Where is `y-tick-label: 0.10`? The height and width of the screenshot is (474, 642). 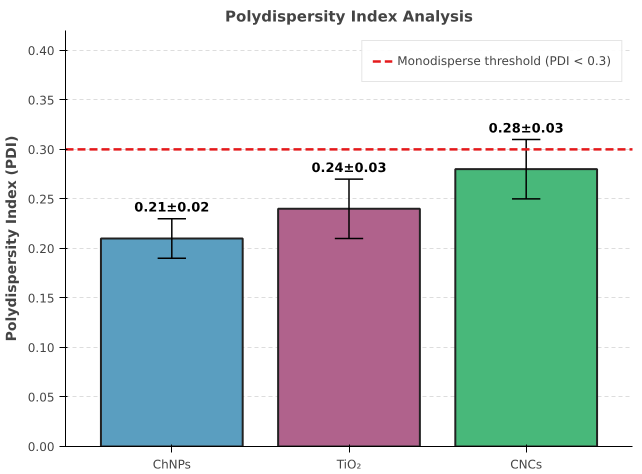
y-tick-label: 0.10 is located at coordinates (41, 347).